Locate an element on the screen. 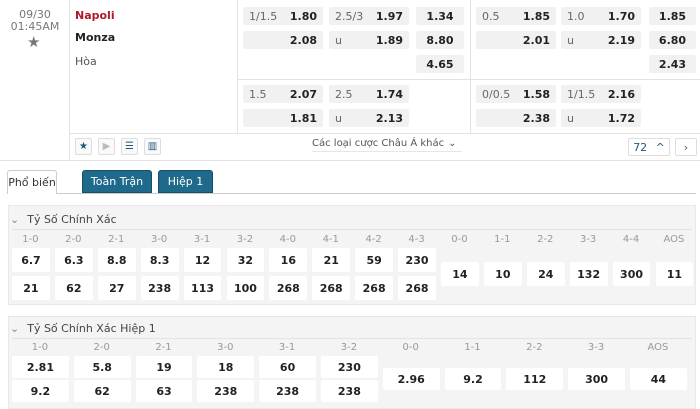  ft-hdp-away: 2.08 is located at coordinates (283, 40).